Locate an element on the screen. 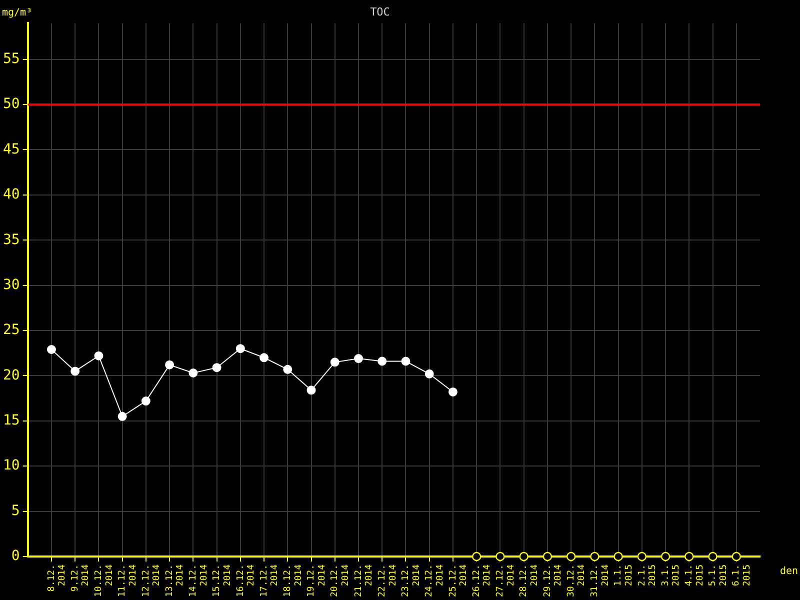  x-tick-label: 5.1. 2015 is located at coordinates (718, 575).